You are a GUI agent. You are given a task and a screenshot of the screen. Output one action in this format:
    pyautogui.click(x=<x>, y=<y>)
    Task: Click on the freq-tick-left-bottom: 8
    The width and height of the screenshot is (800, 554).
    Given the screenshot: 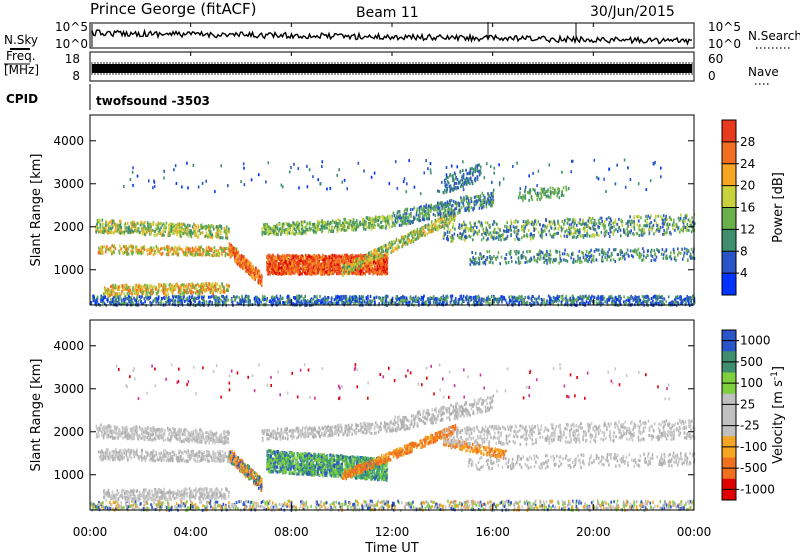 What is the action you would take?
    pyautogui.click(x=76, y=76)
    